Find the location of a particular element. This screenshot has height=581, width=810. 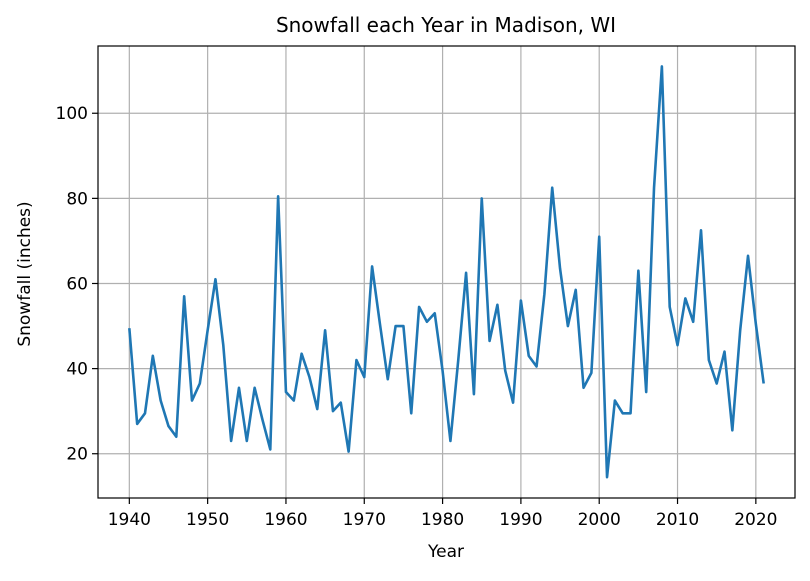

y-axis-ticks: 20 40 60 80 100 is located at coordinates (77, 284).